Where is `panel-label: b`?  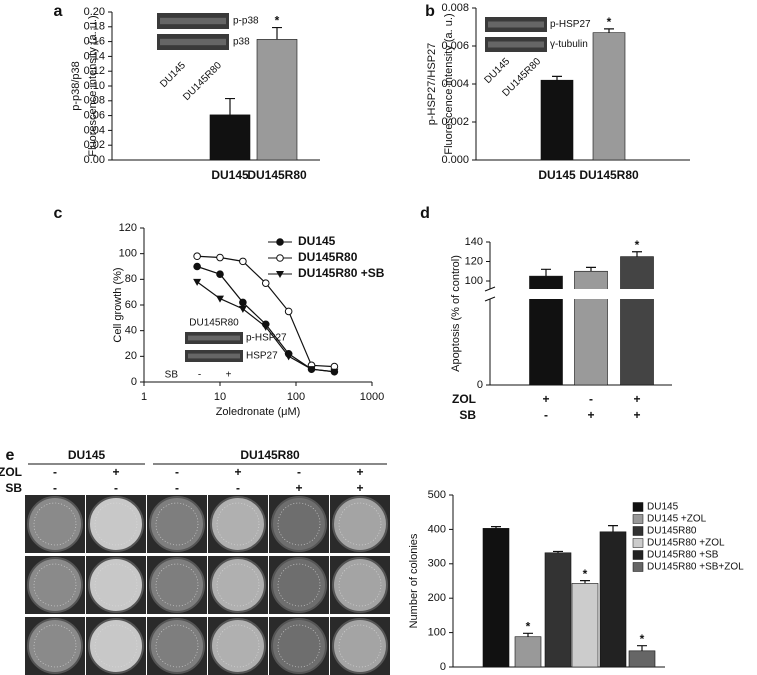 panel-label: b is located at coordinates (430, 11).